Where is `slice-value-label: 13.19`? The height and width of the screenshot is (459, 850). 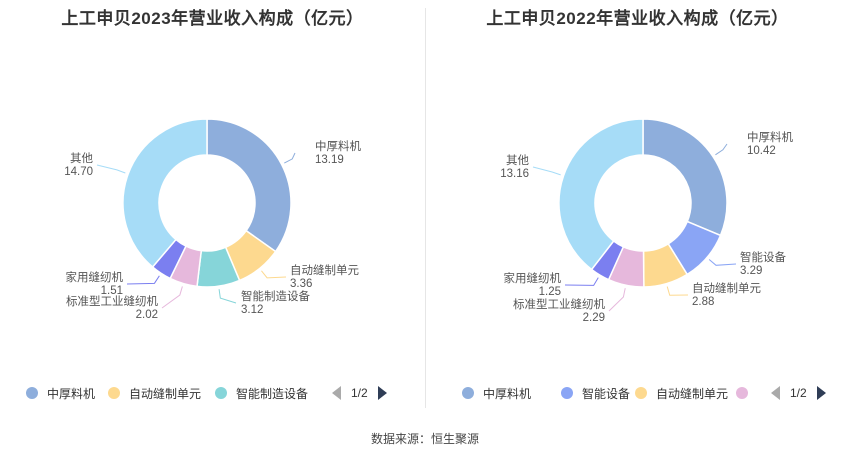 slice-value-label: 13.19 is located at coordinates (329, 160).